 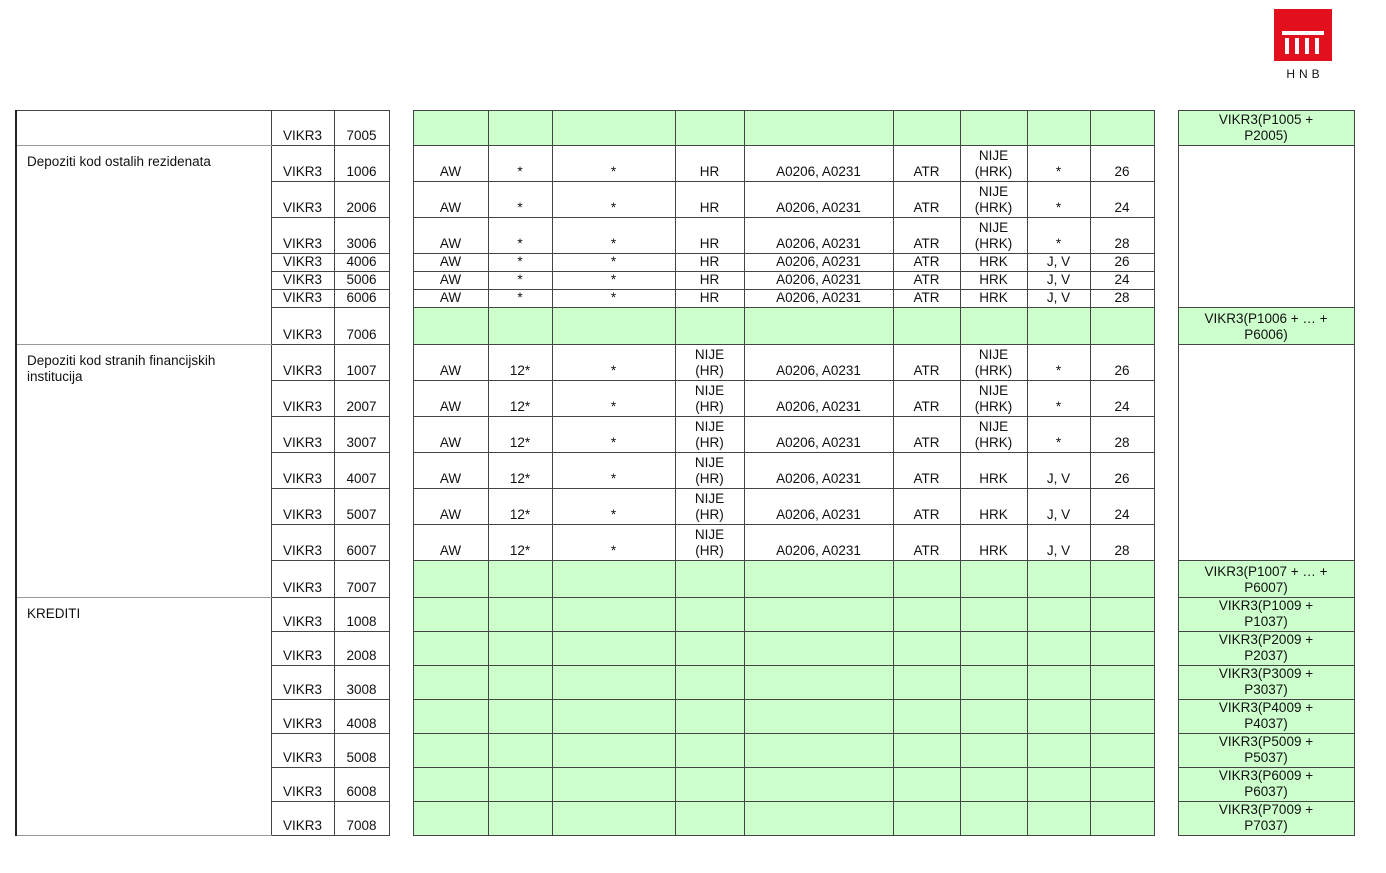 I want to click on position-number: 6006, so click(x=361, y=298).